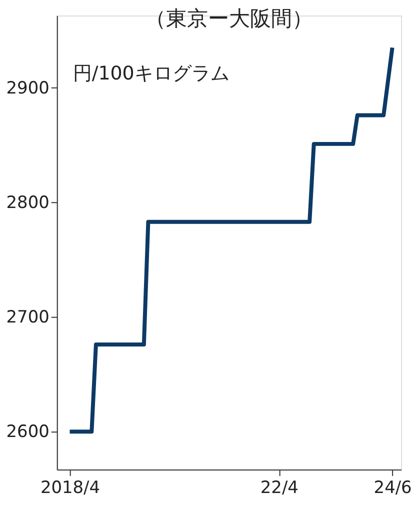 The image size is (420, 531). Describe the element at coordinates (28, 316) in the screenshot. I see `y-tick-label: 2700` at that location.